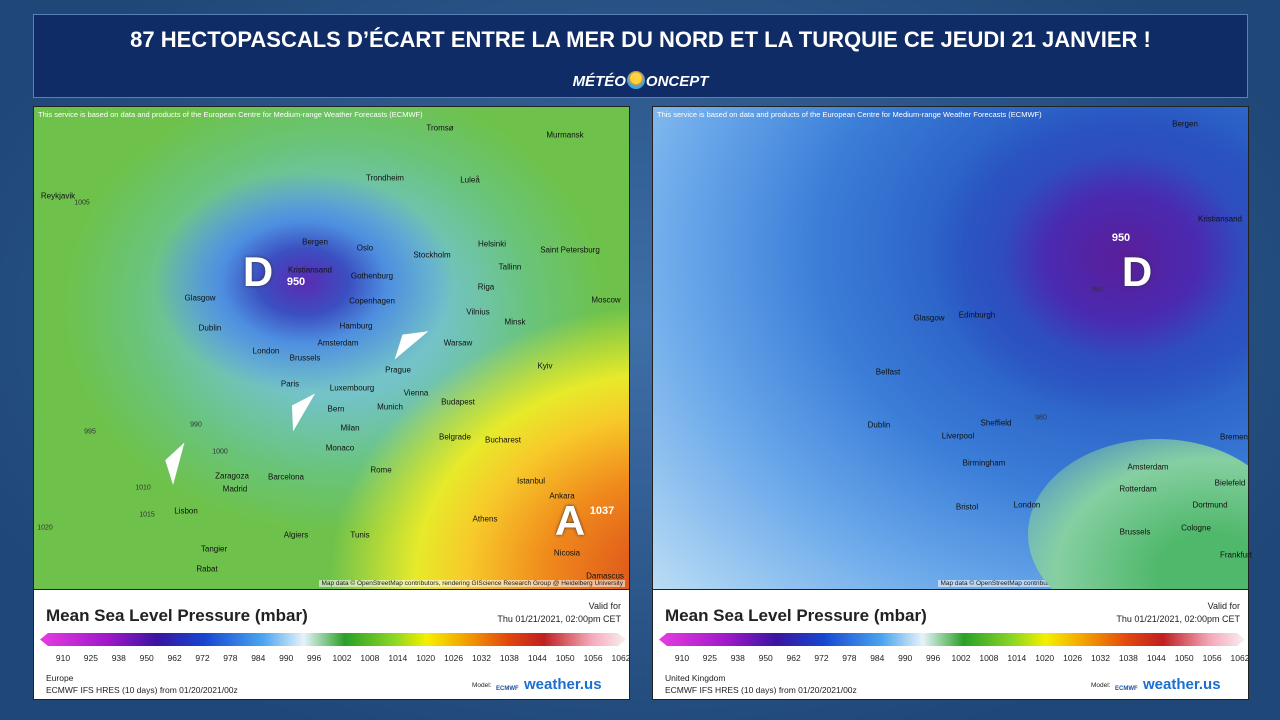 The height and width of the screenshot is (720, 1280). What do you see at coordinates (416, 393) in the screenshot?
I see `map-label: Vienna` at bounding box center [416, 393].